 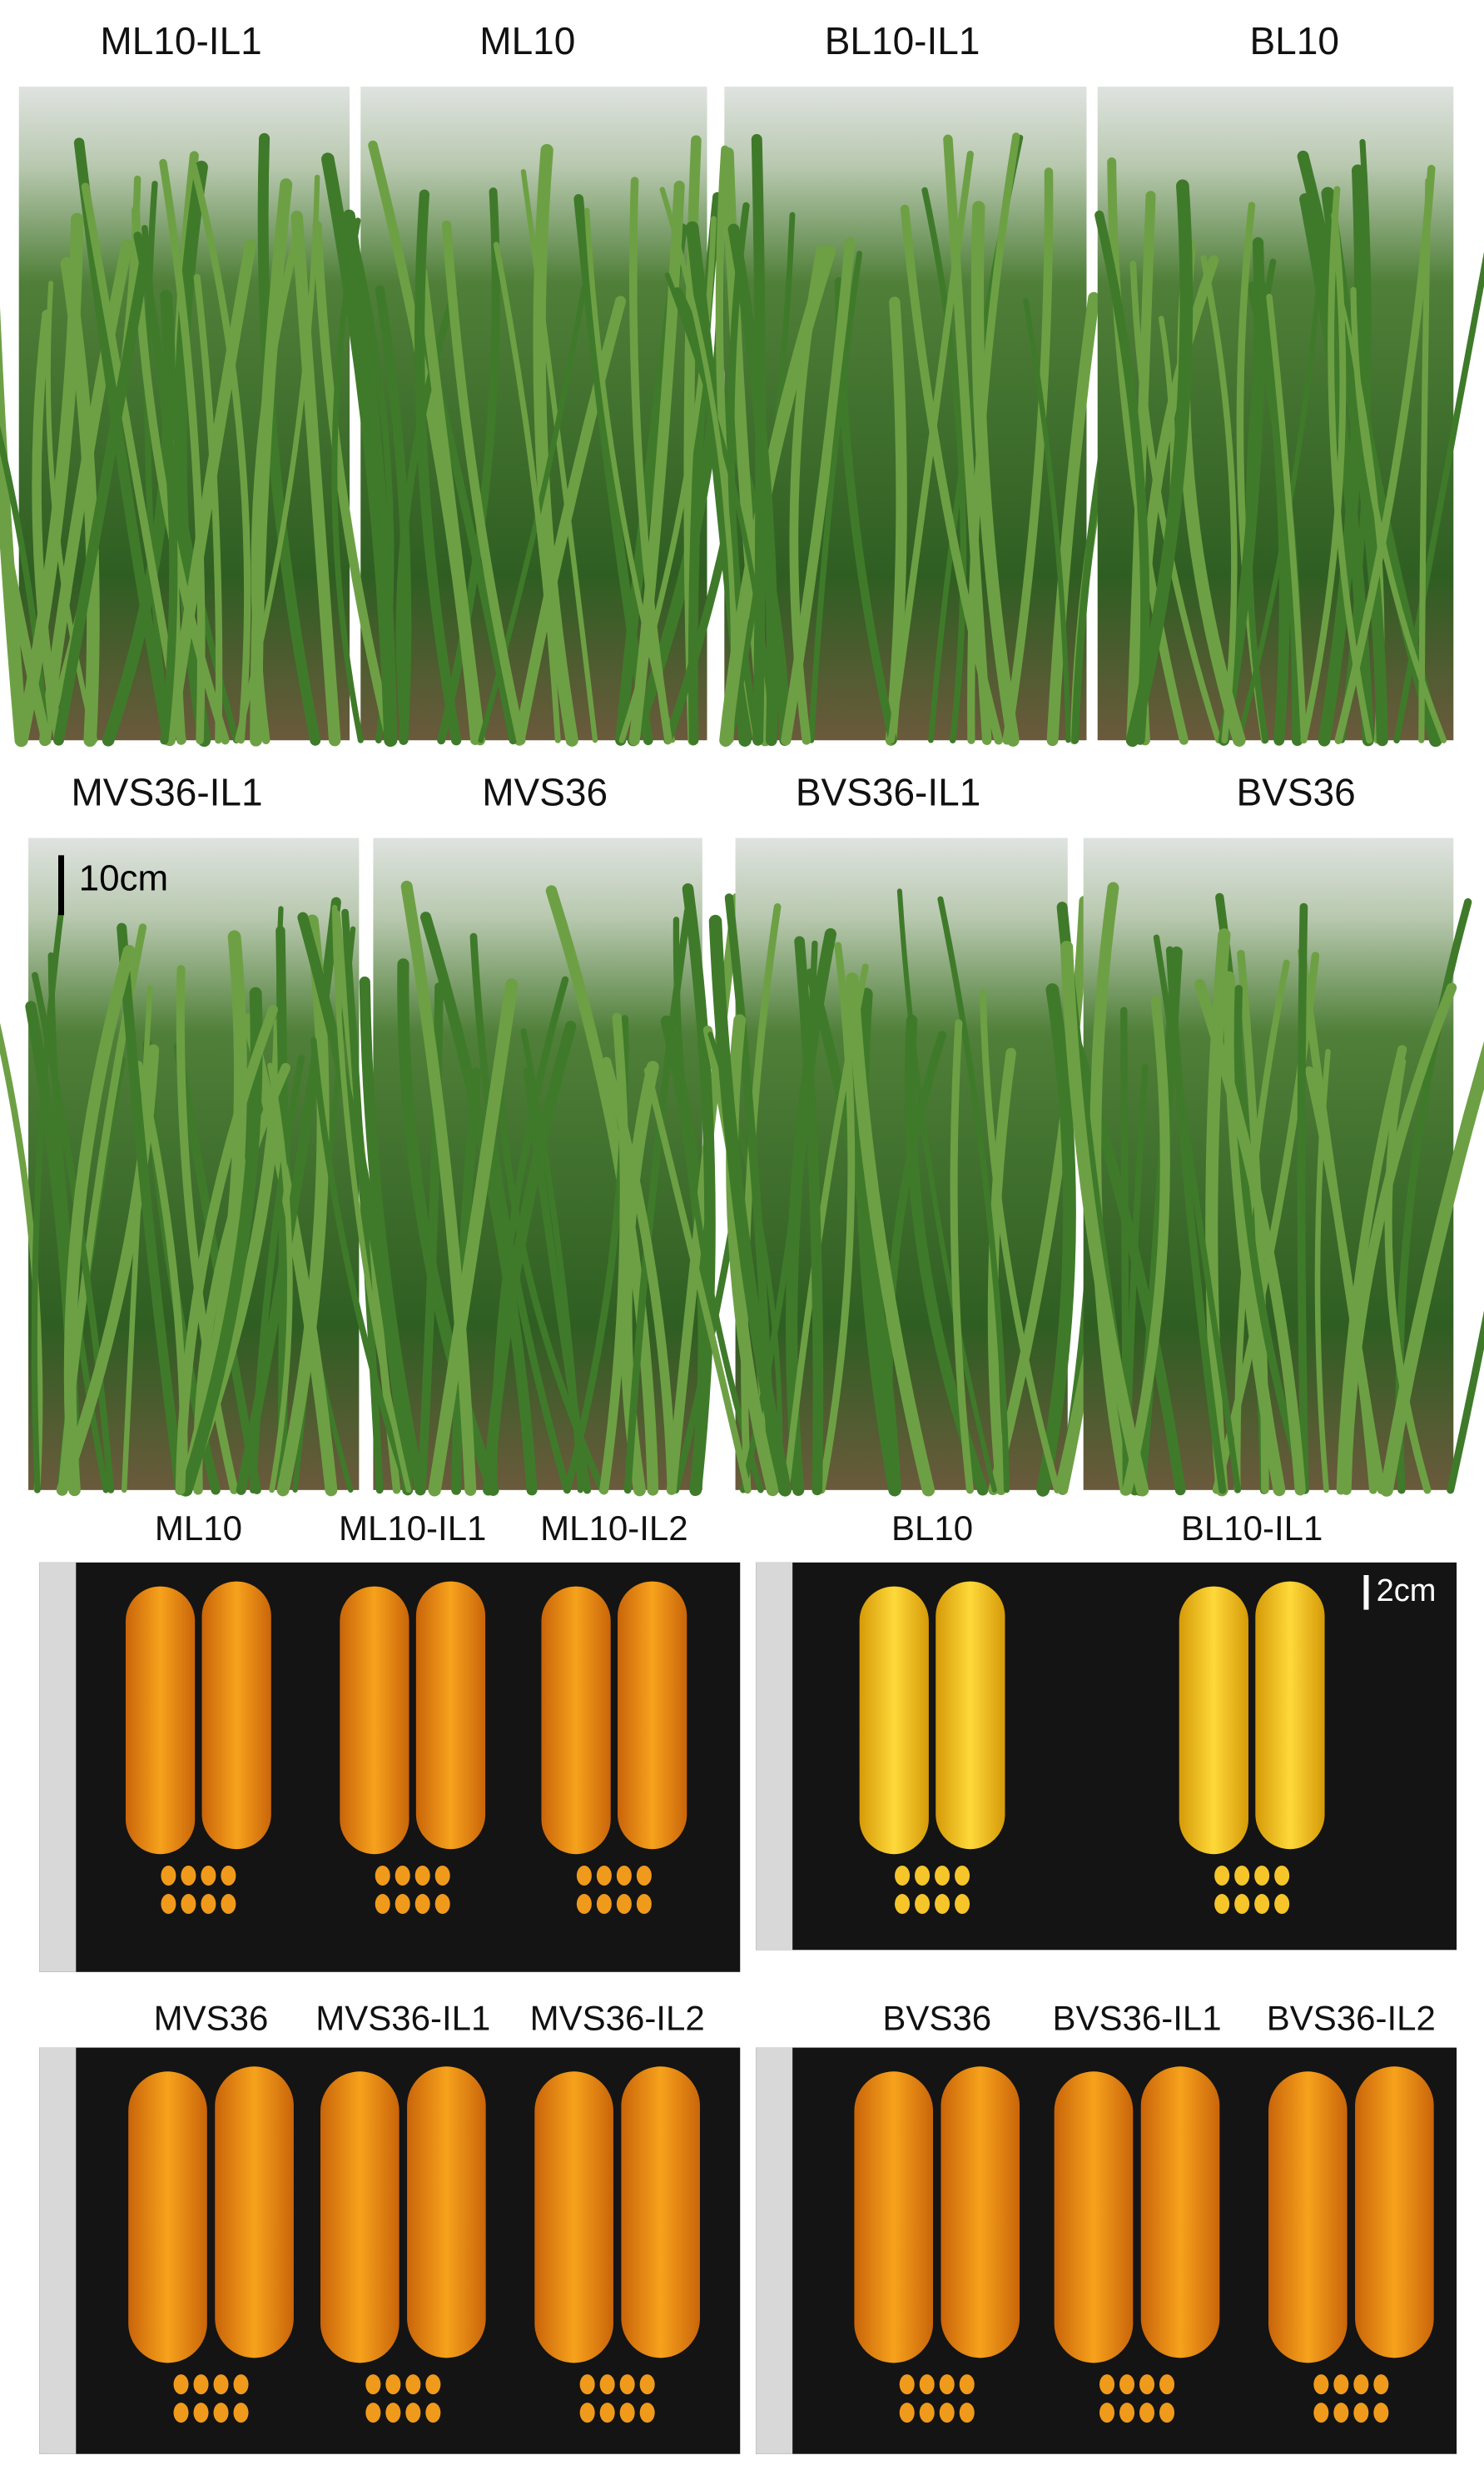 I want to click on photo-label: BL10-IL1, so click(x=903, y=41).